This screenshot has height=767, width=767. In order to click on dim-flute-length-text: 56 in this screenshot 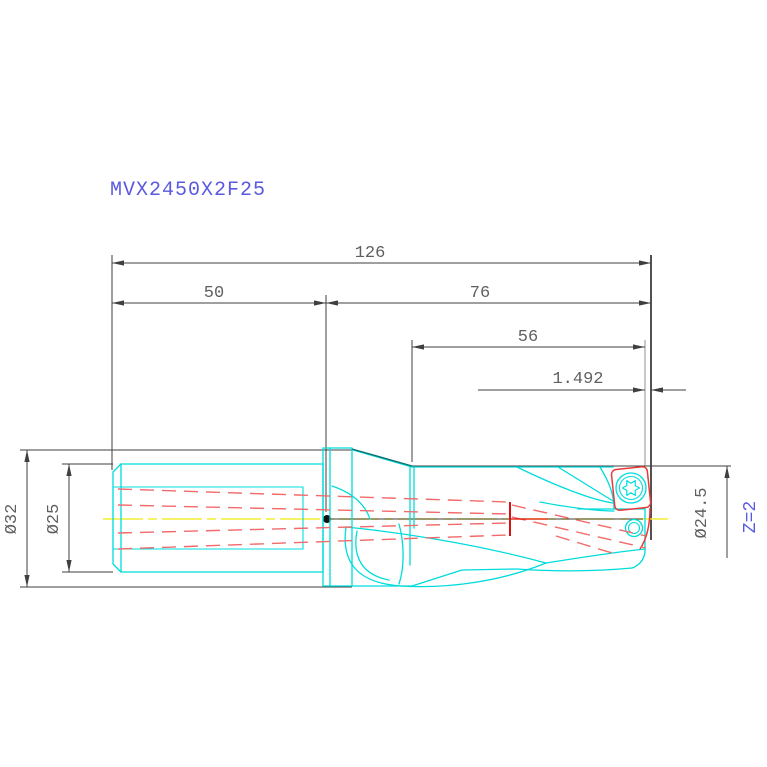, I will do `click(528, 337)`.